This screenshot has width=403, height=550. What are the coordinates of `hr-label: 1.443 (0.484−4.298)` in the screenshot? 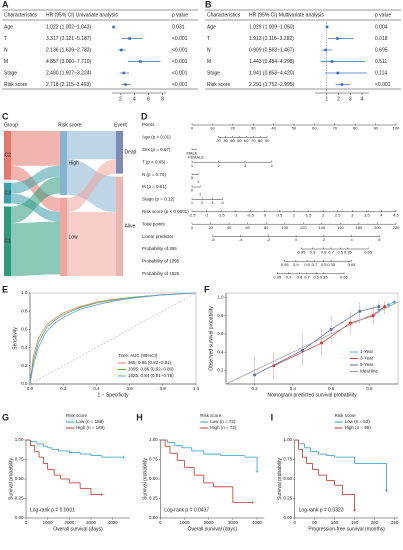 It's located at (272, 62).